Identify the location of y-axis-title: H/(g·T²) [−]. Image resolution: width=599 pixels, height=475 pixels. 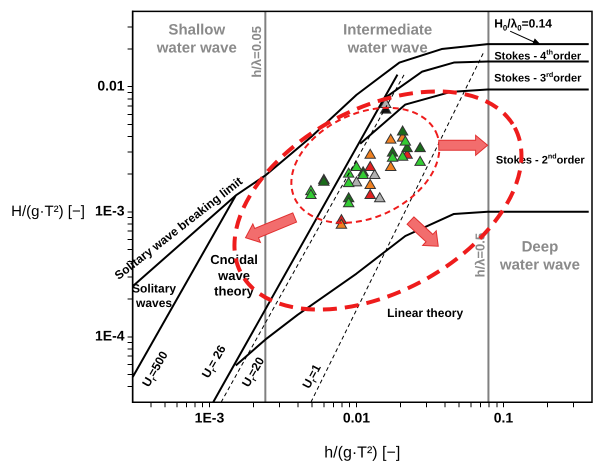
(48, 211).